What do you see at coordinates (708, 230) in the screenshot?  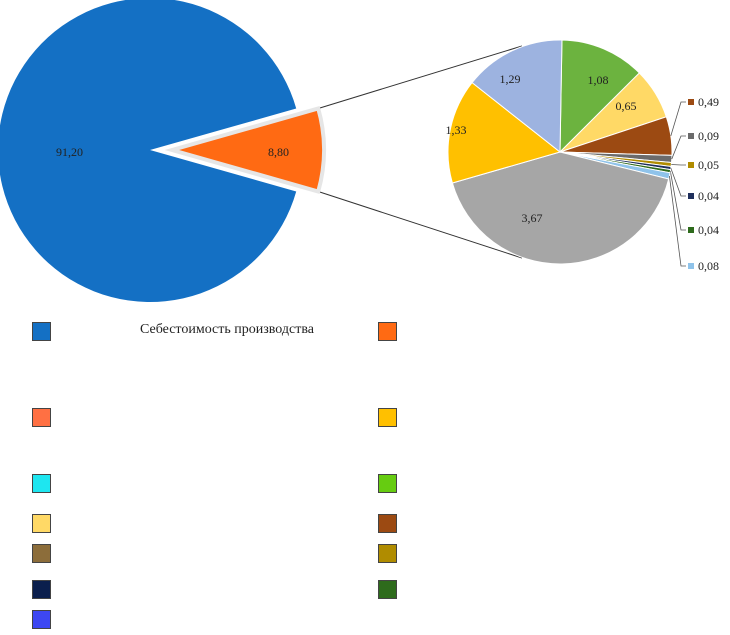 I see `detail-label-6: 0,04` at bounding box center [708, 230].